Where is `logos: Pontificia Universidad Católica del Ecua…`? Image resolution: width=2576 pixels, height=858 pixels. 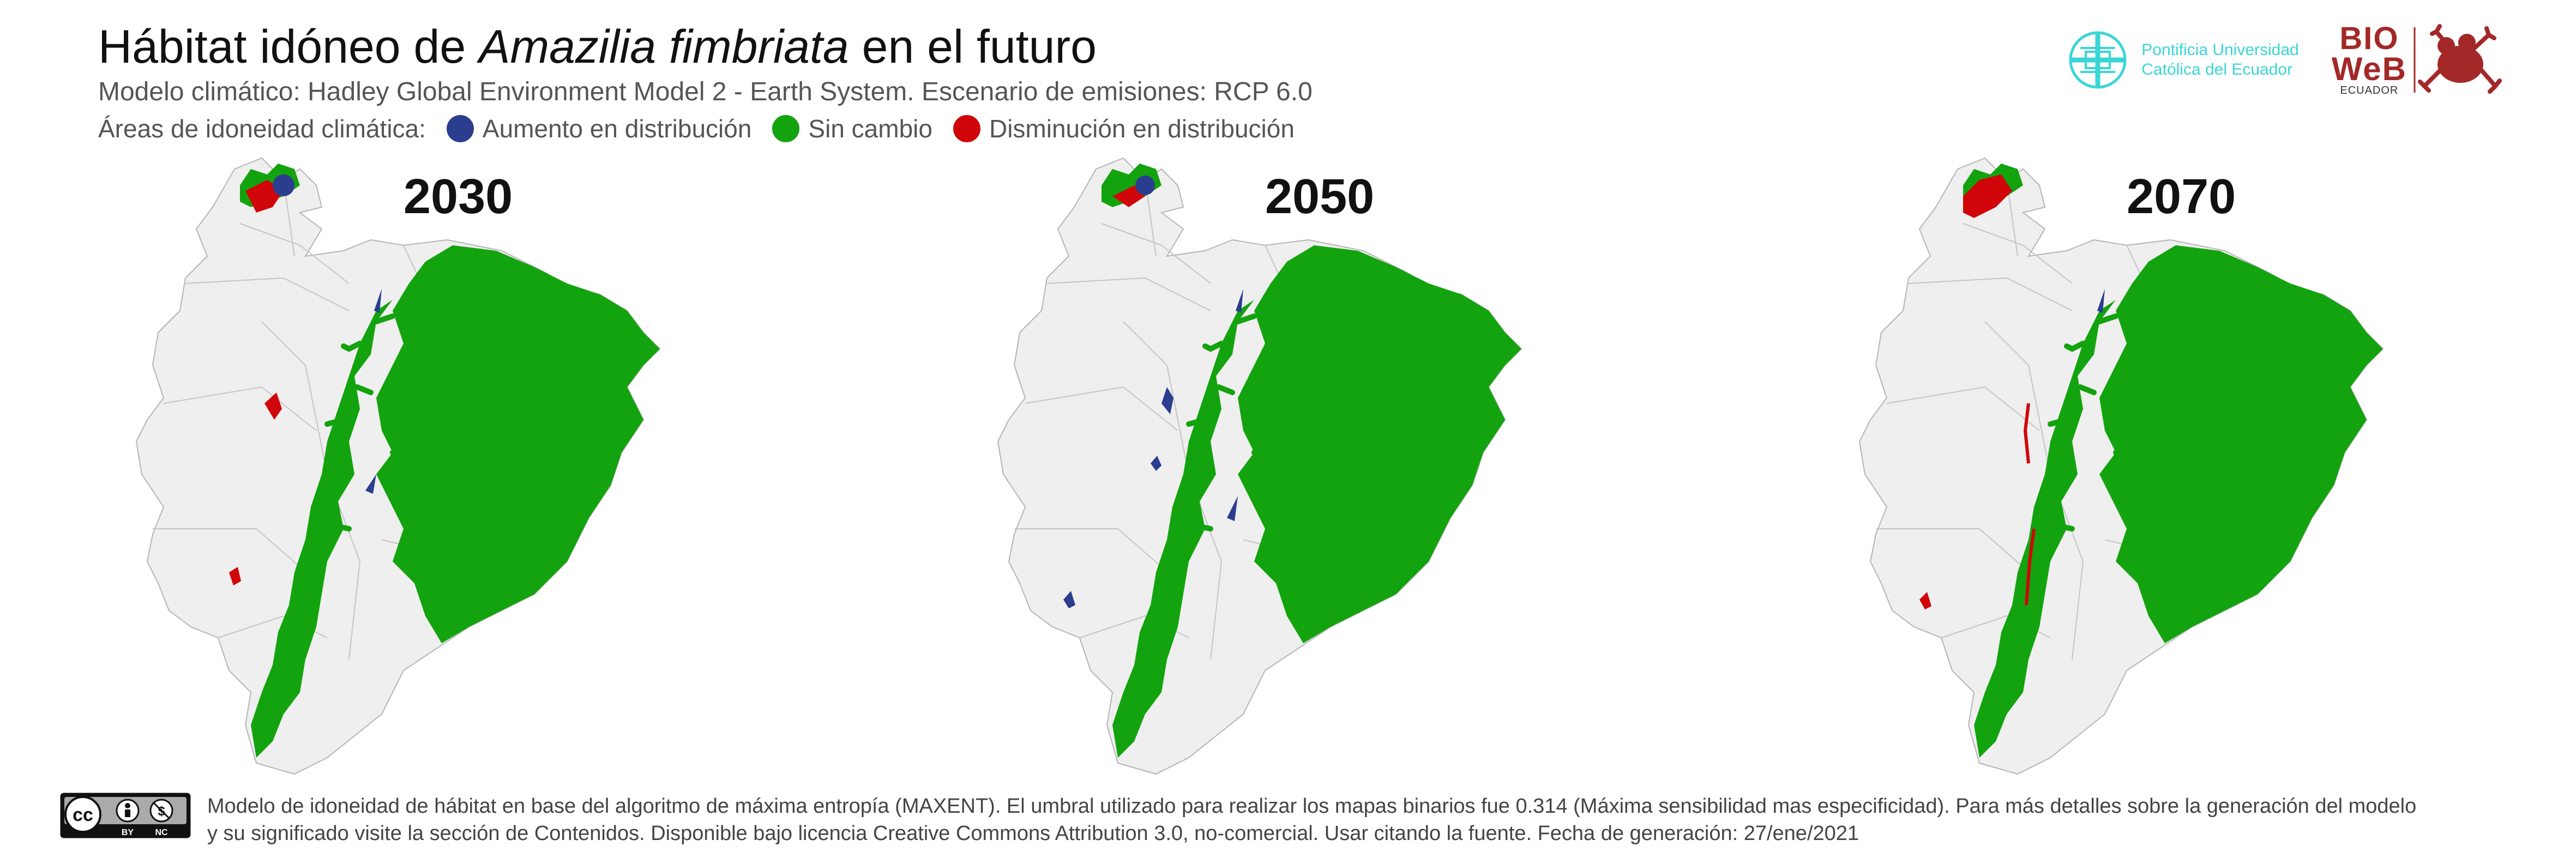 logos: Pontificia Universidad Católica del Ecua… is located at coordinates (2285, 60).